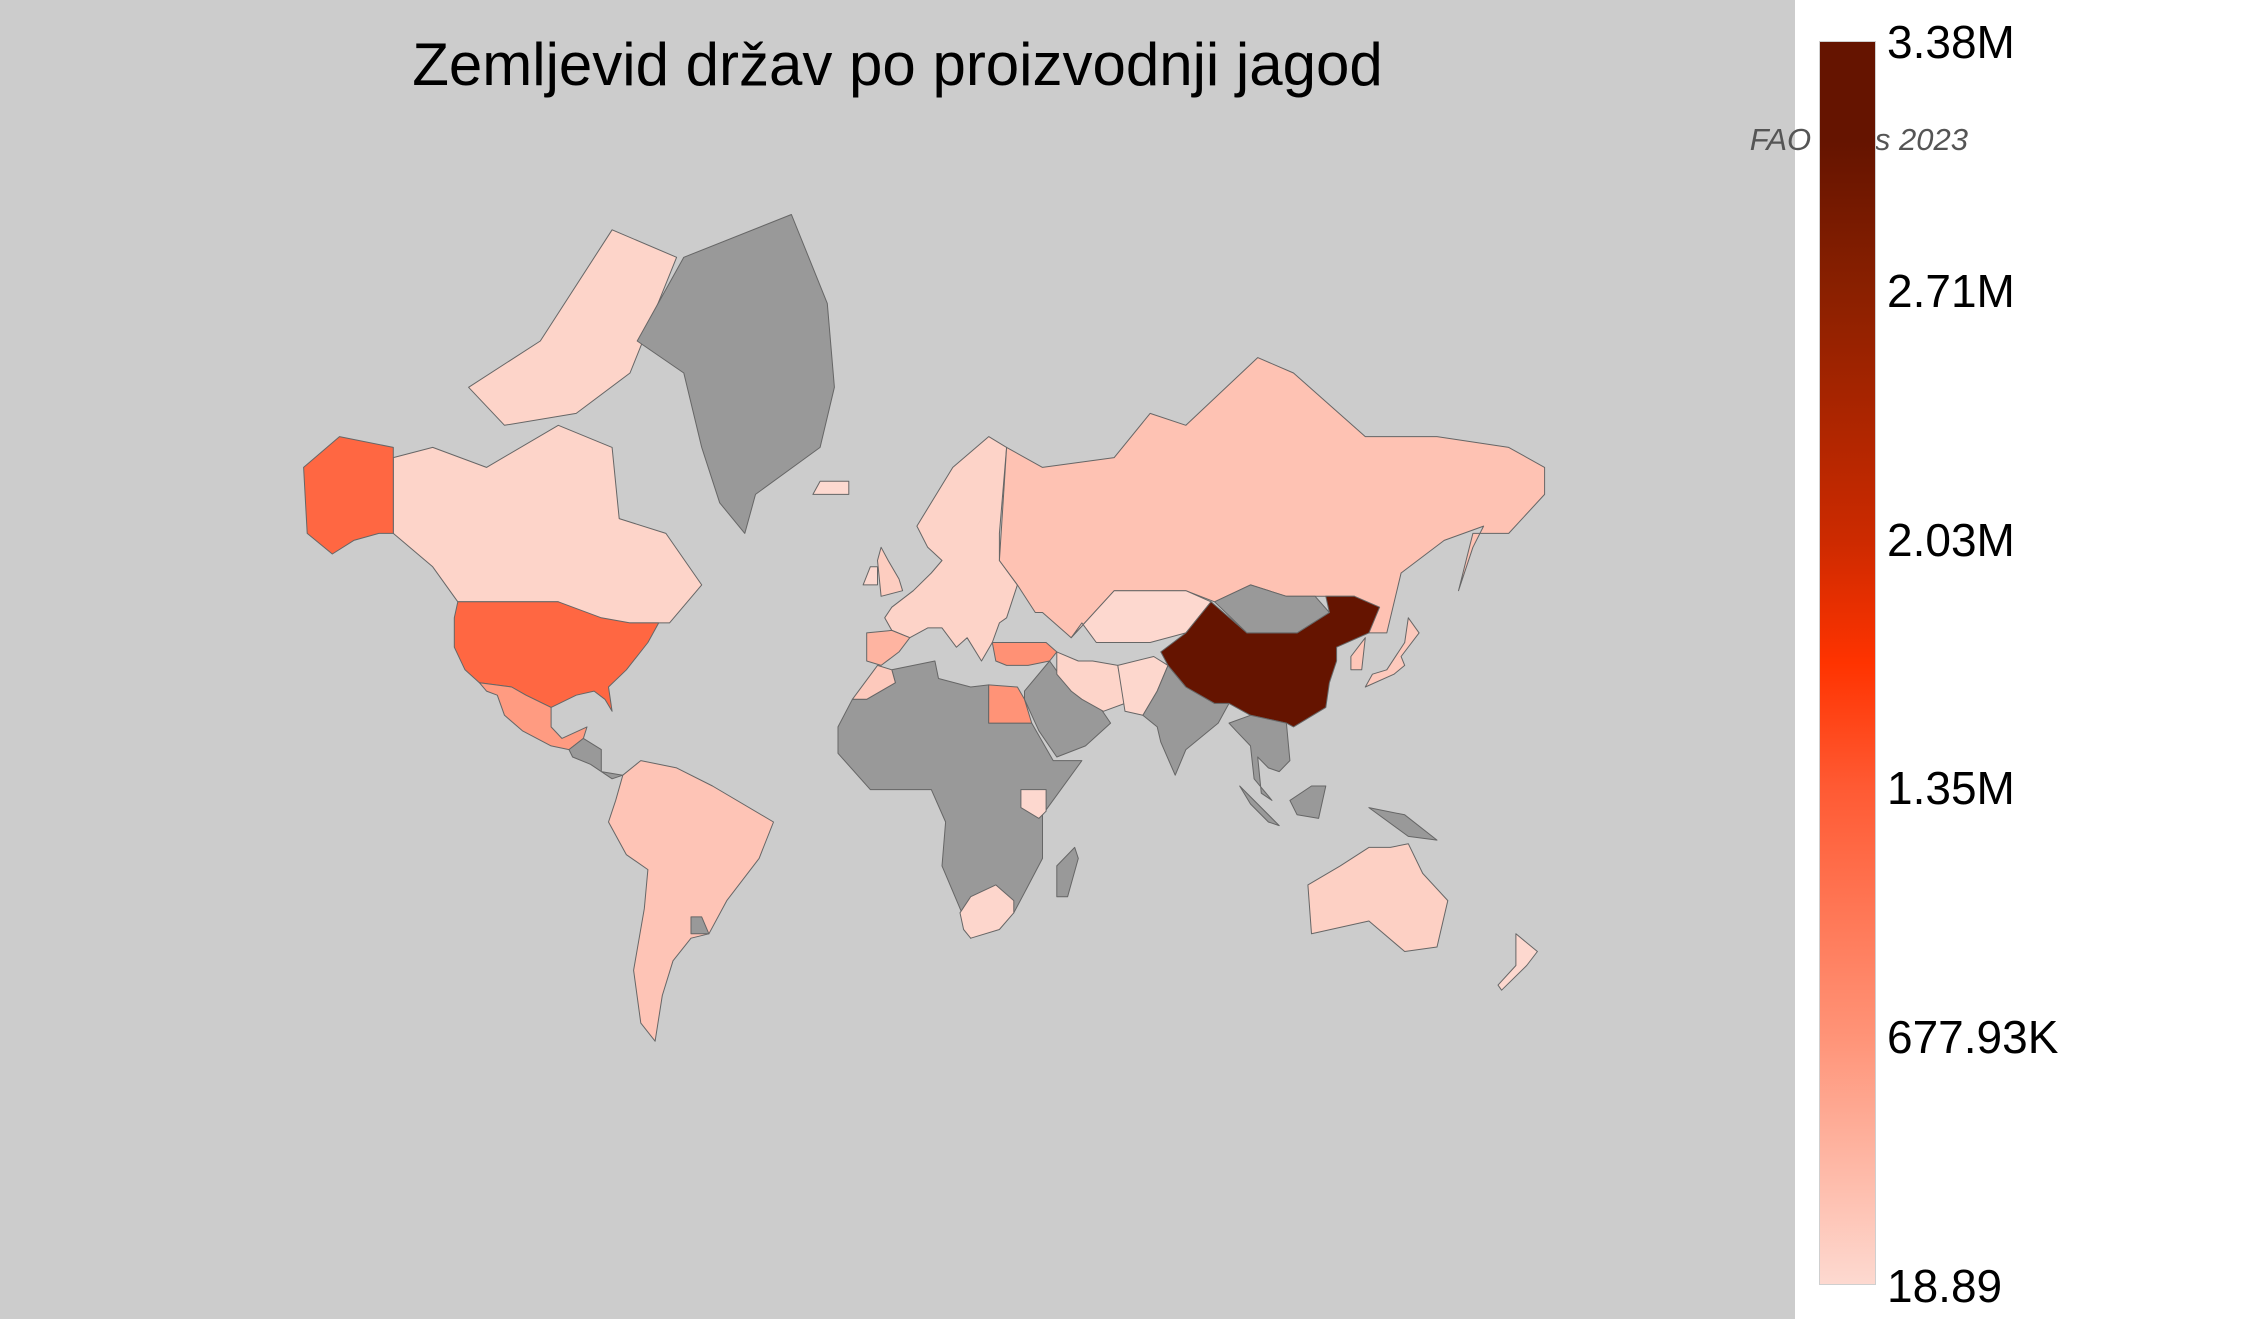 This screenshot has height=1319, width=2268. I want to click on colorbar-tick-label: 677.93K, so click(1973, 1037).